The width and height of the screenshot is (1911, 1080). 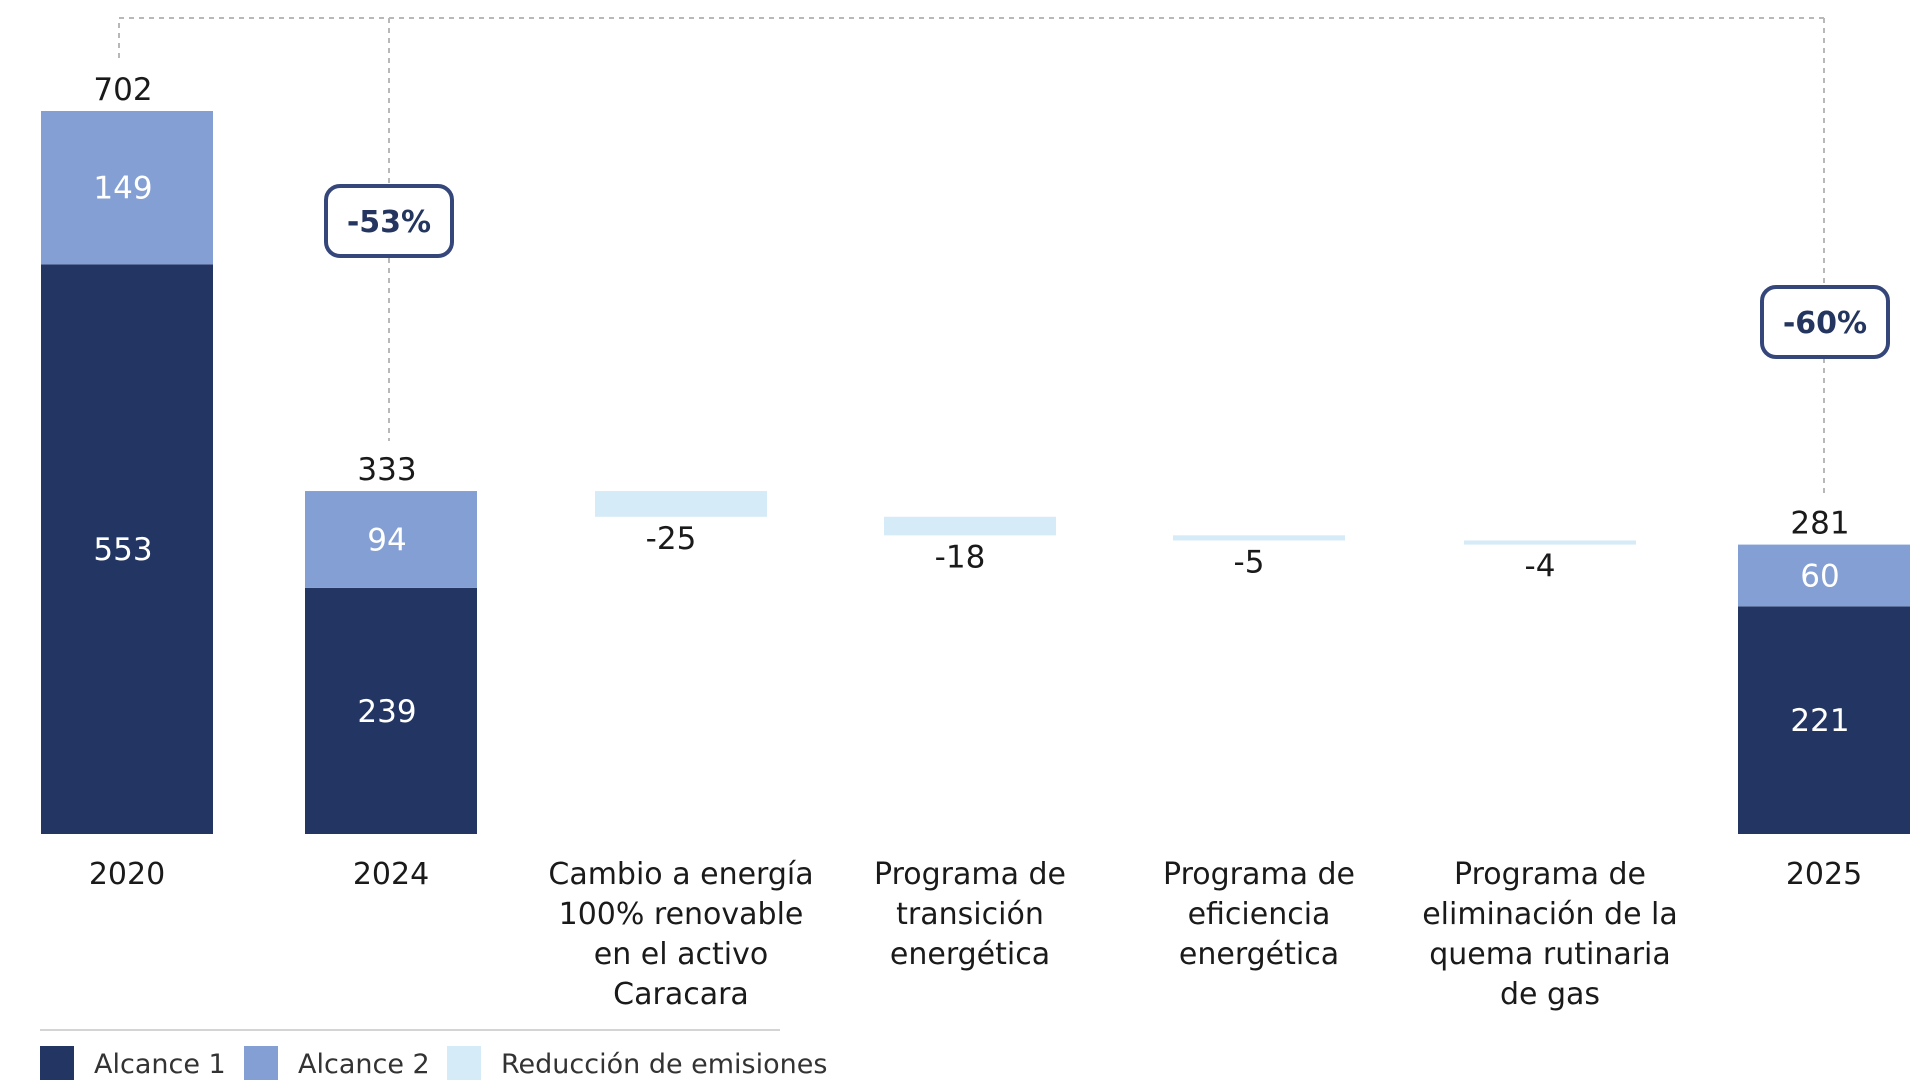 What do you see at coordinates (386, 712) in the screenshot?
I see `value-label-alcance1-1: 239` at bounding box center [386, 712].